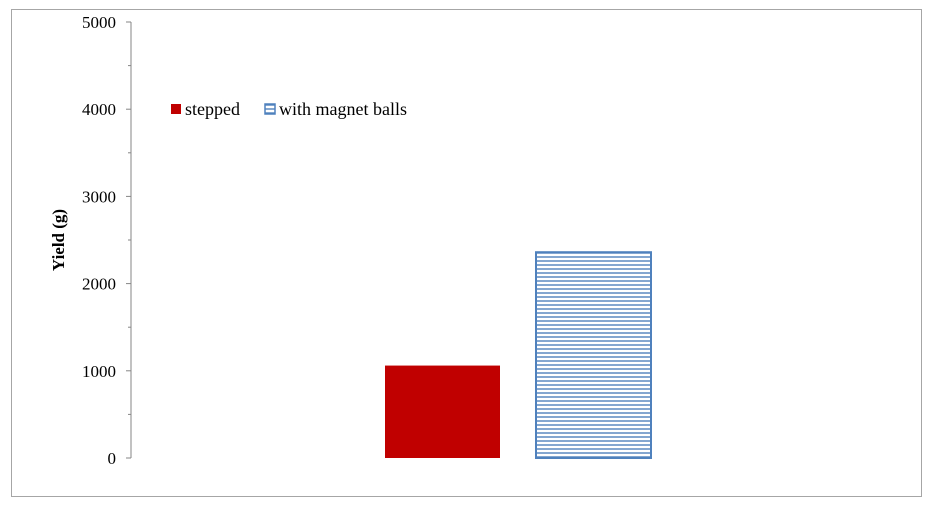 The height and width of the screenshot is (512, 927). I want to click on legend: stepped with magnet balls, so click(289, 109).